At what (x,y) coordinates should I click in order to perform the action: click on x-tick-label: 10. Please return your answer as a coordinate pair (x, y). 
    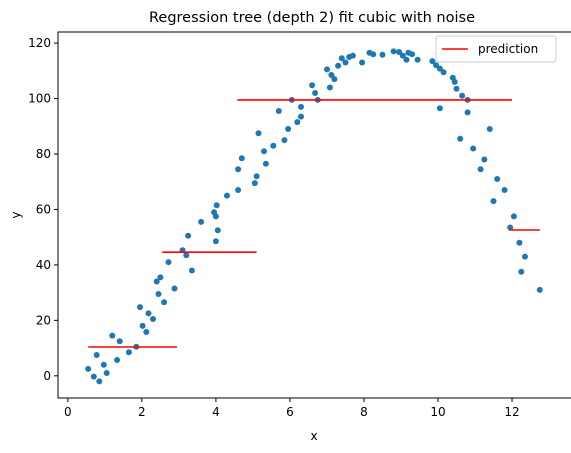
    Looking at the image, I should click on (437, 412).